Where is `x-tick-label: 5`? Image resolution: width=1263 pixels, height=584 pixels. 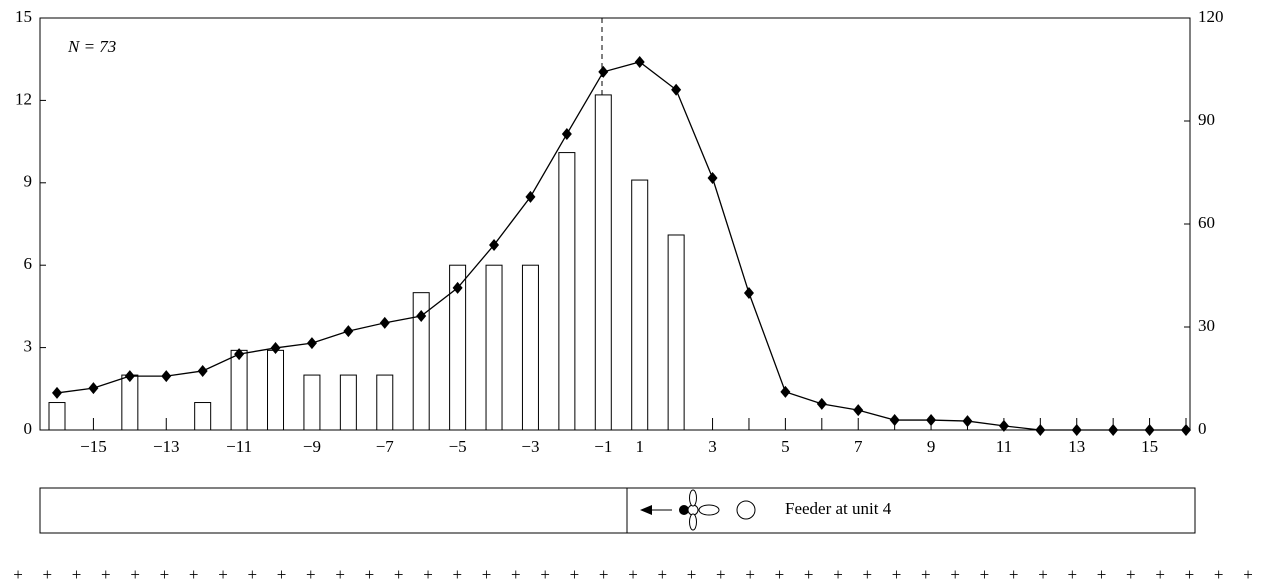
x-tick-label: 5 is located at coordinates (785, 446).